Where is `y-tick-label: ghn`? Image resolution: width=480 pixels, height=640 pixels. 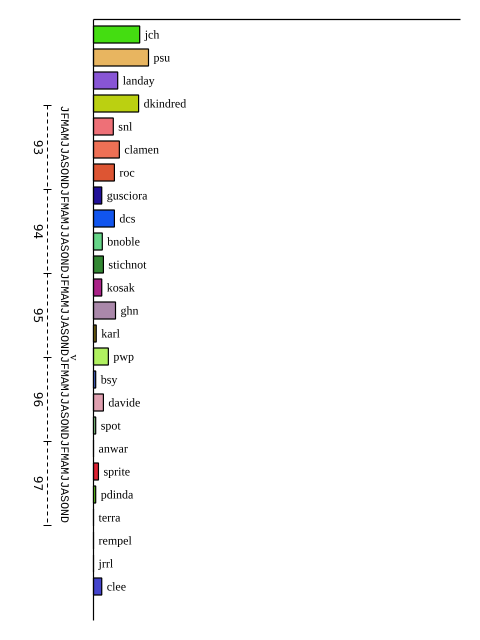 y-tick-label: ghn is located at coordinates (129, 311).